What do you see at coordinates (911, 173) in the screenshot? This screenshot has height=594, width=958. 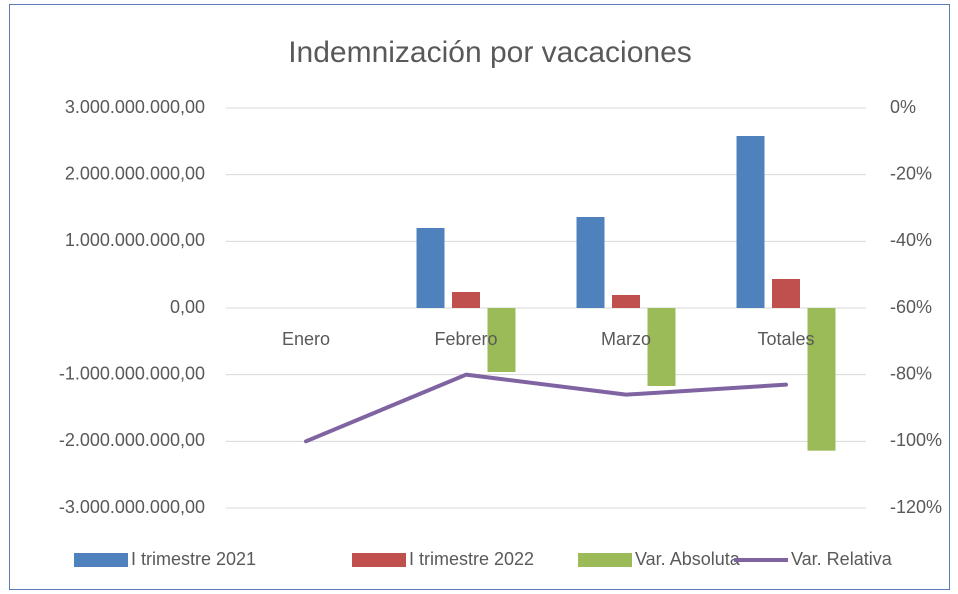 I see `y2-tick-label: -20%` at bounding box center [911, 173].